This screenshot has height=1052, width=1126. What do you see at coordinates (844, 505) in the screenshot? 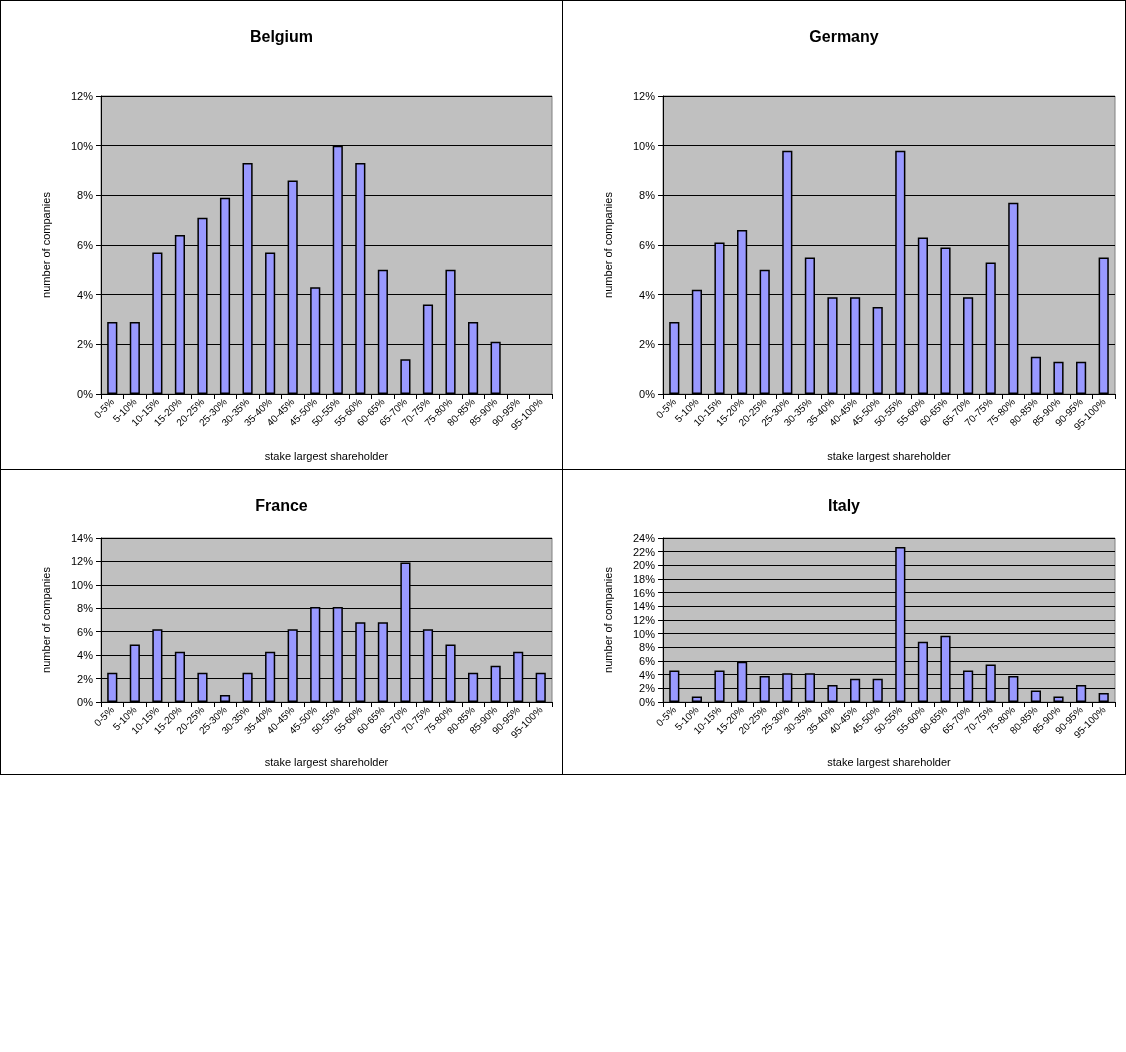
I see `chart-title: Italy` at bounding box center [844, 505].